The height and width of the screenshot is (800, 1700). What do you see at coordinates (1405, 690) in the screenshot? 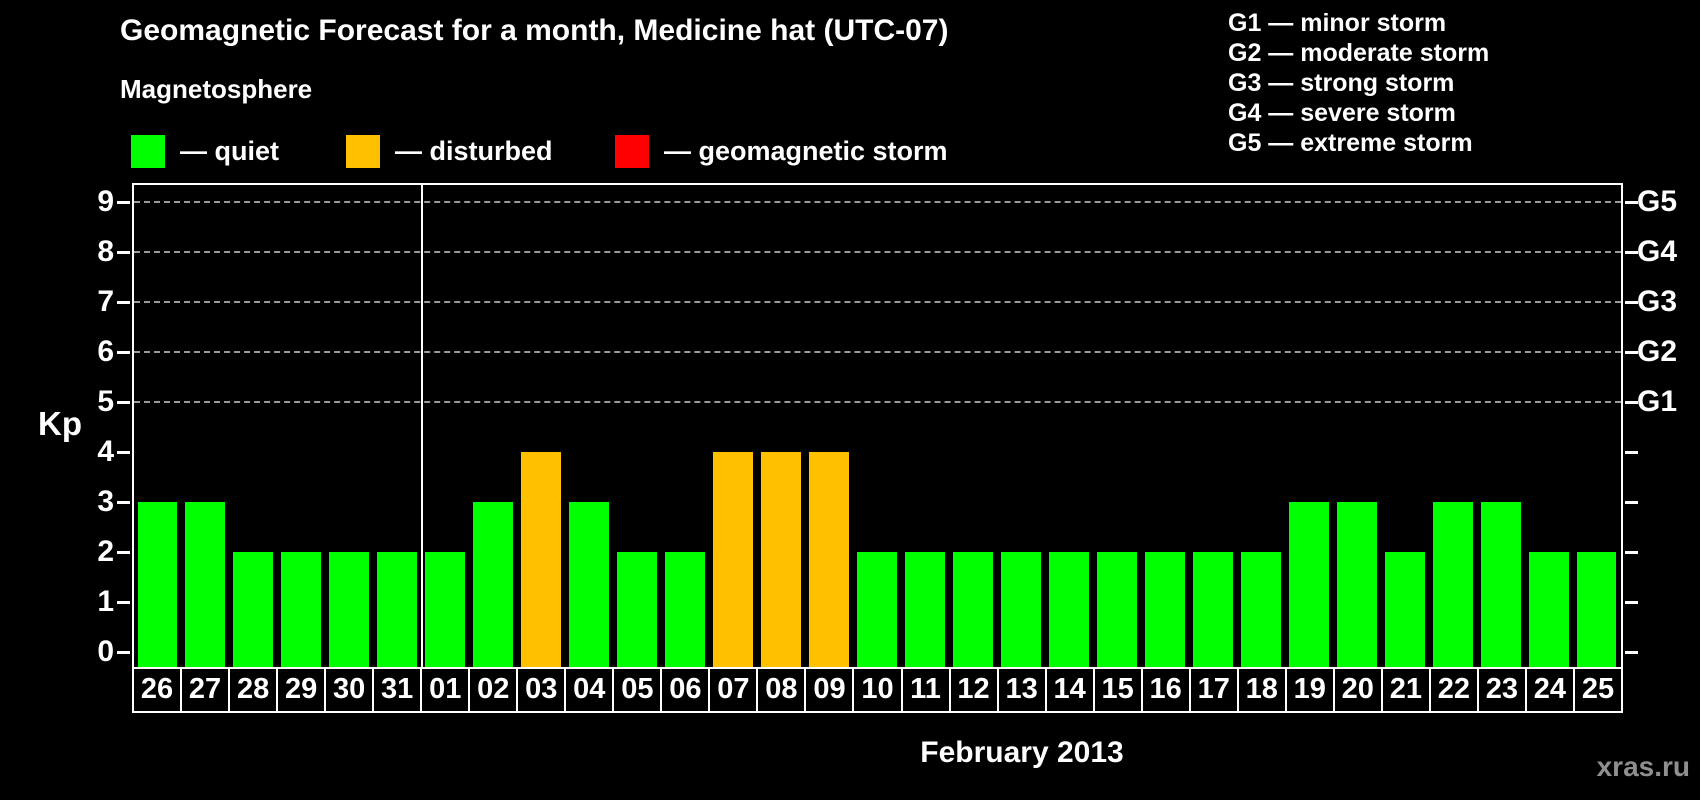
I see `day-label-21: 21` at bounding box center [1405, 690].